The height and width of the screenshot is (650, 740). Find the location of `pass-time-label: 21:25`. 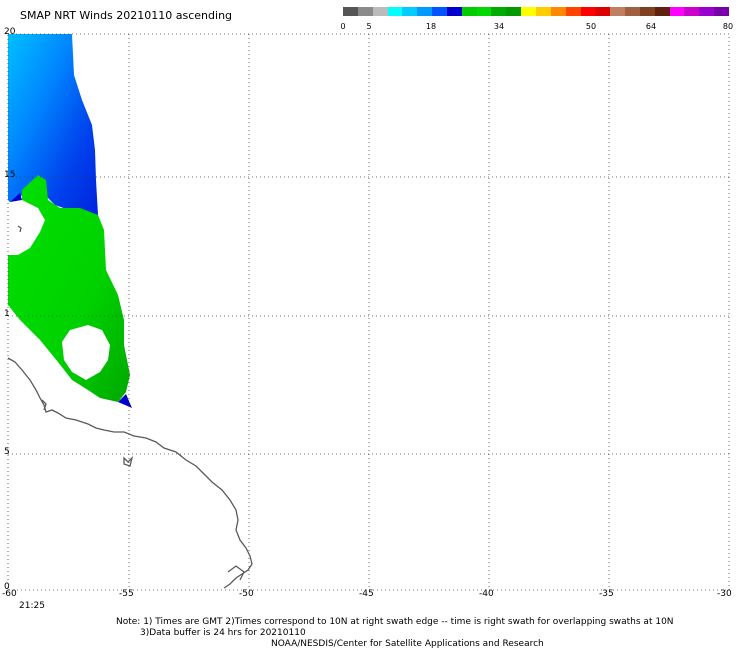

pass-time-label: 21:25 is located at coordinates (32, 606).